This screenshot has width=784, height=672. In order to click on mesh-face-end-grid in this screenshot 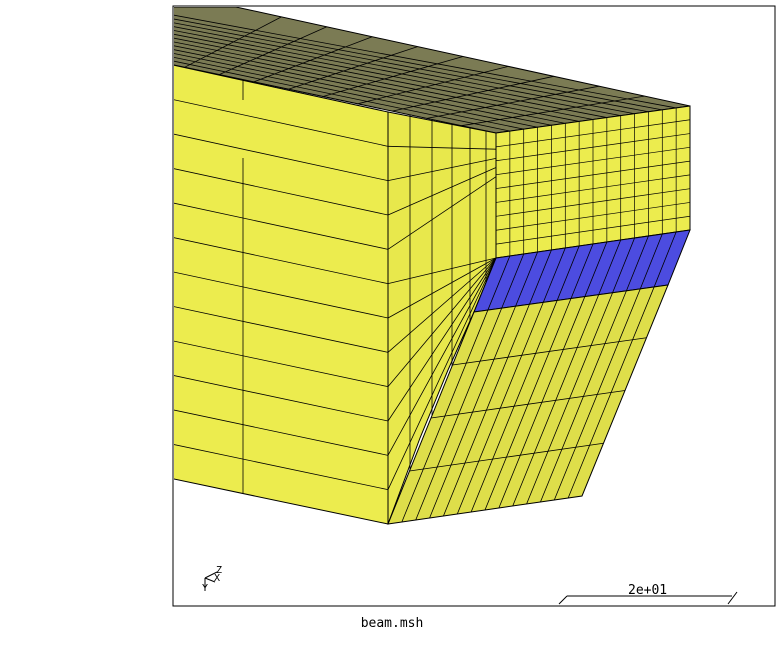, I will do `click(593, 181)`.